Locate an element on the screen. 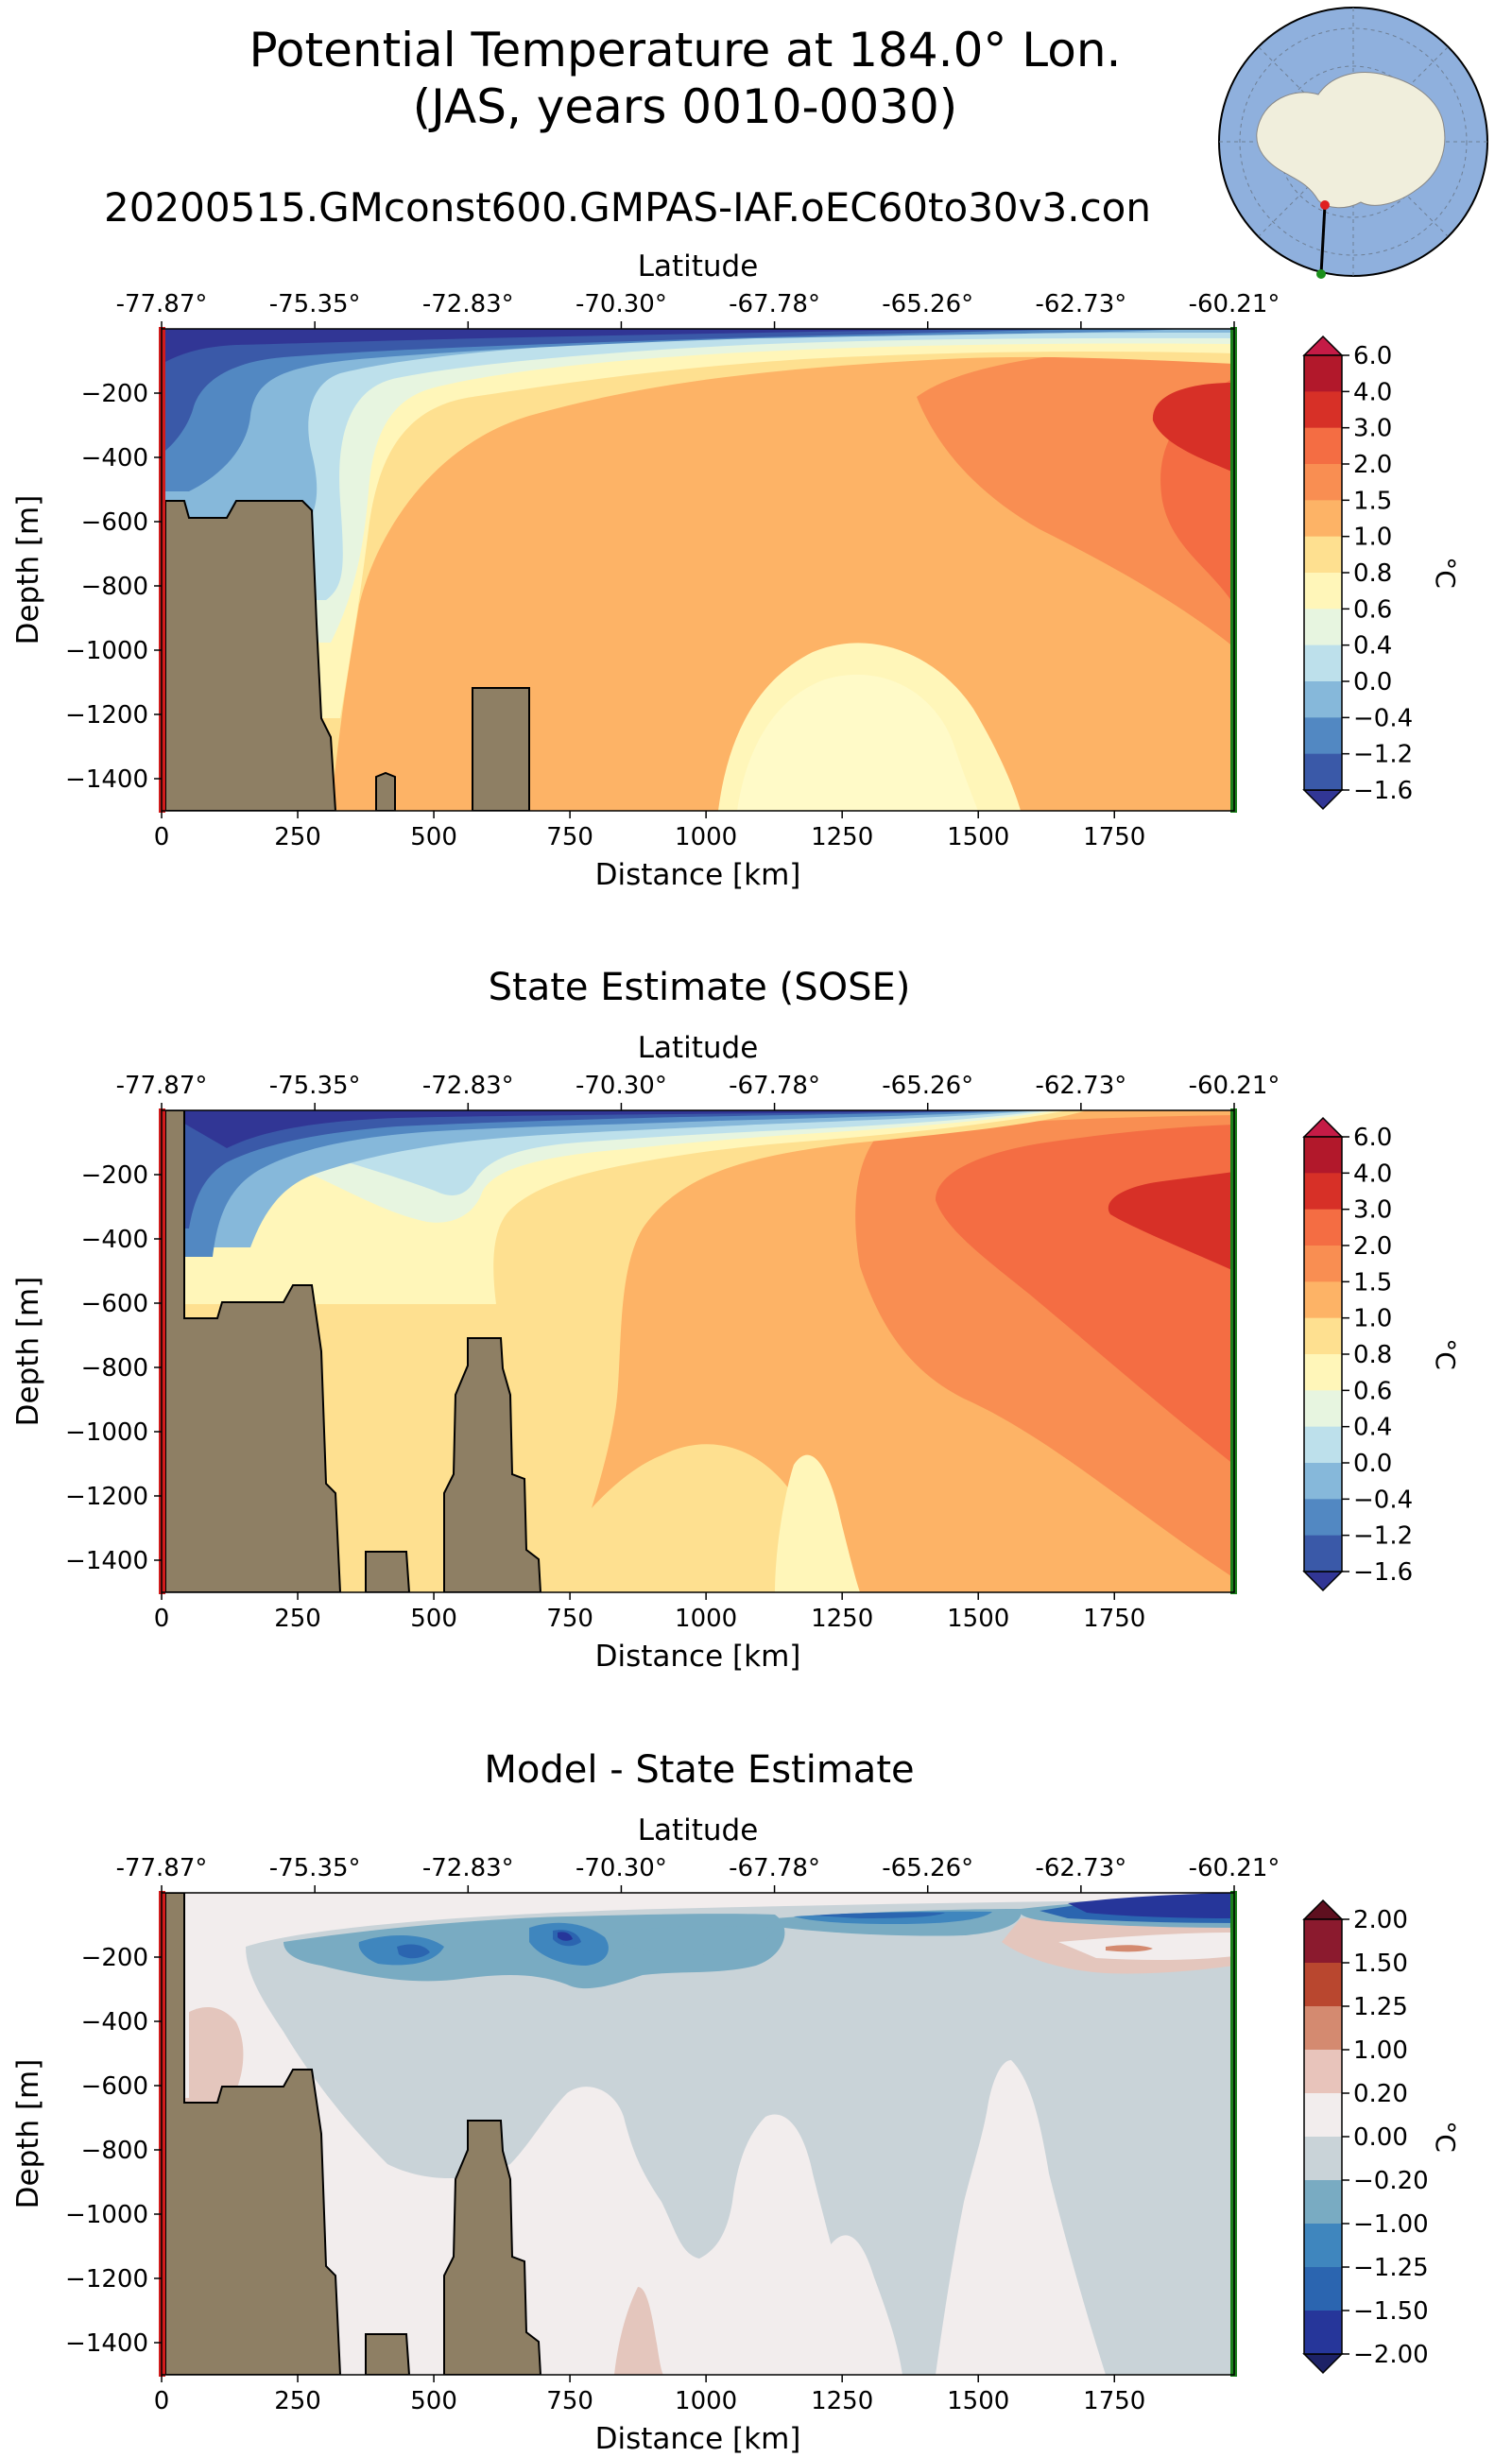 The height and width of the screenshot is (2457, 1512). colorbar-tick-label: 1.5 is located at coordinates (1372, 501).